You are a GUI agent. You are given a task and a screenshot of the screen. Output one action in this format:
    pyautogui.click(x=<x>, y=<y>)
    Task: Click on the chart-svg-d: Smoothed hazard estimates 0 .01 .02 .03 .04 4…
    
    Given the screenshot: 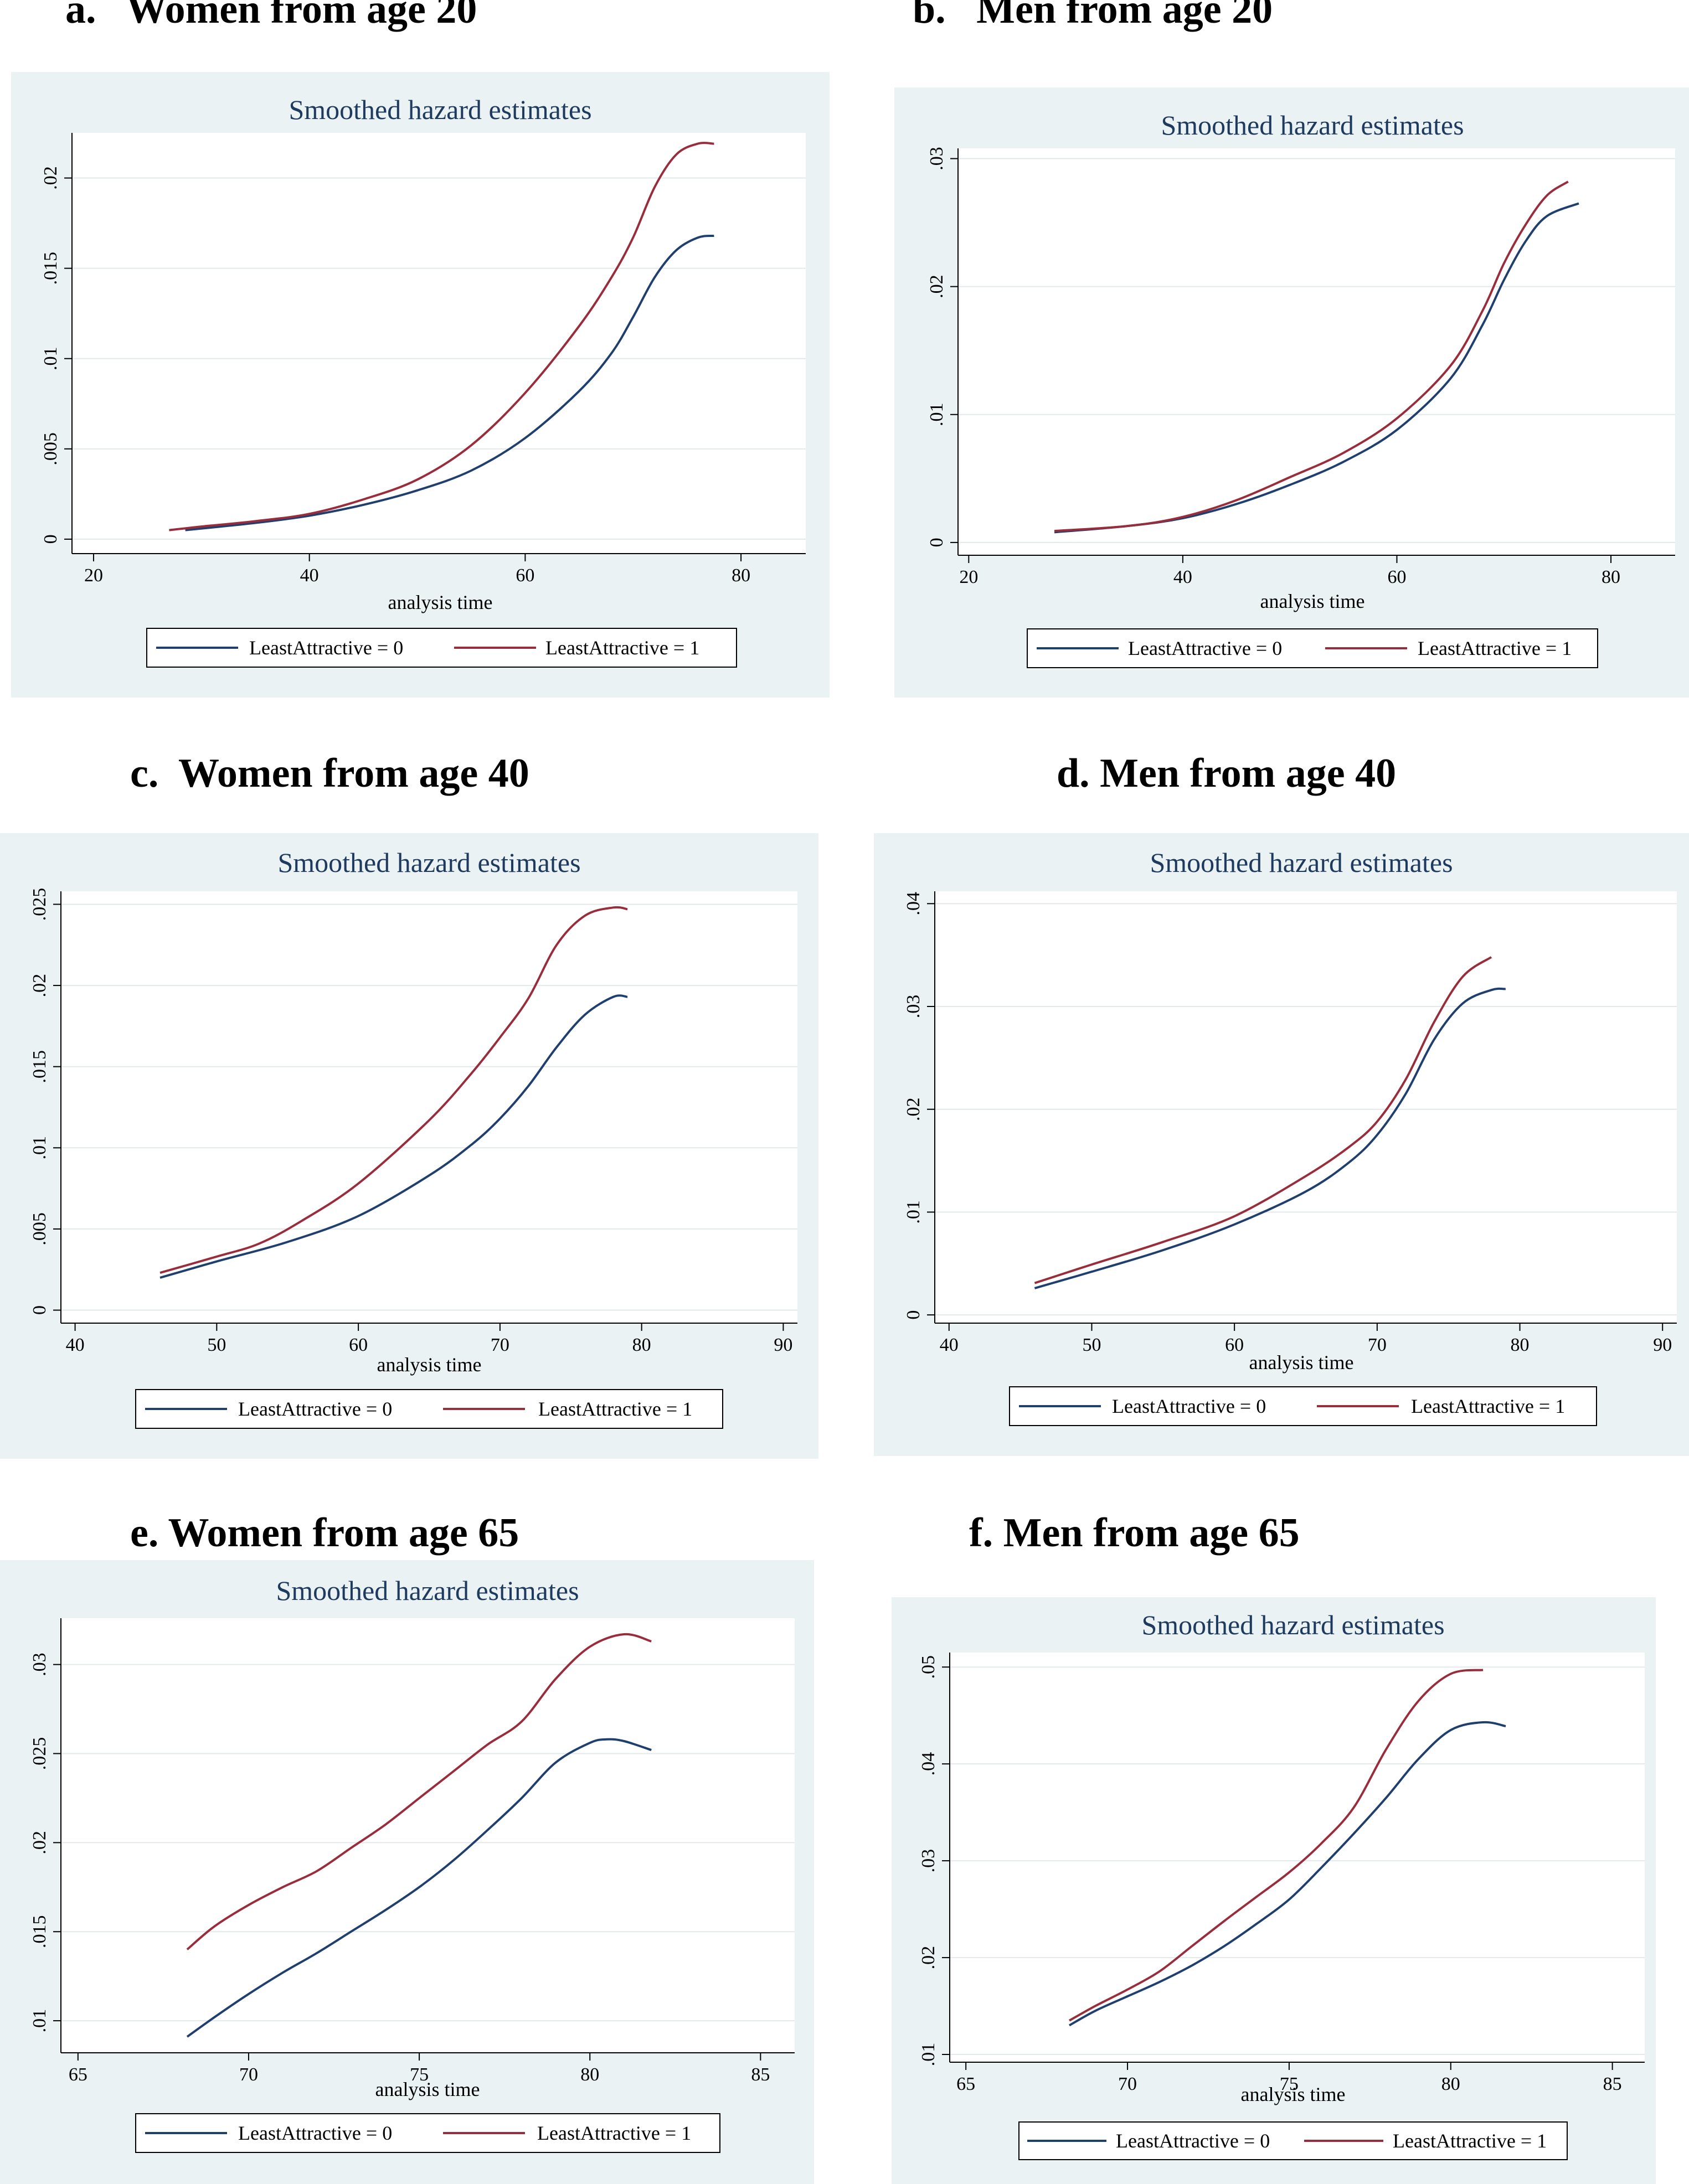 What is the action you would take?
    pyautogui.click(x=1290, y=1136)
    